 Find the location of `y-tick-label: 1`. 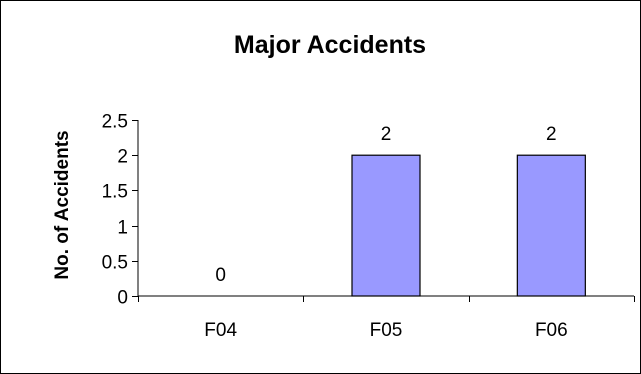

y-tick-label: 1 is located at coordinates (122, 228).